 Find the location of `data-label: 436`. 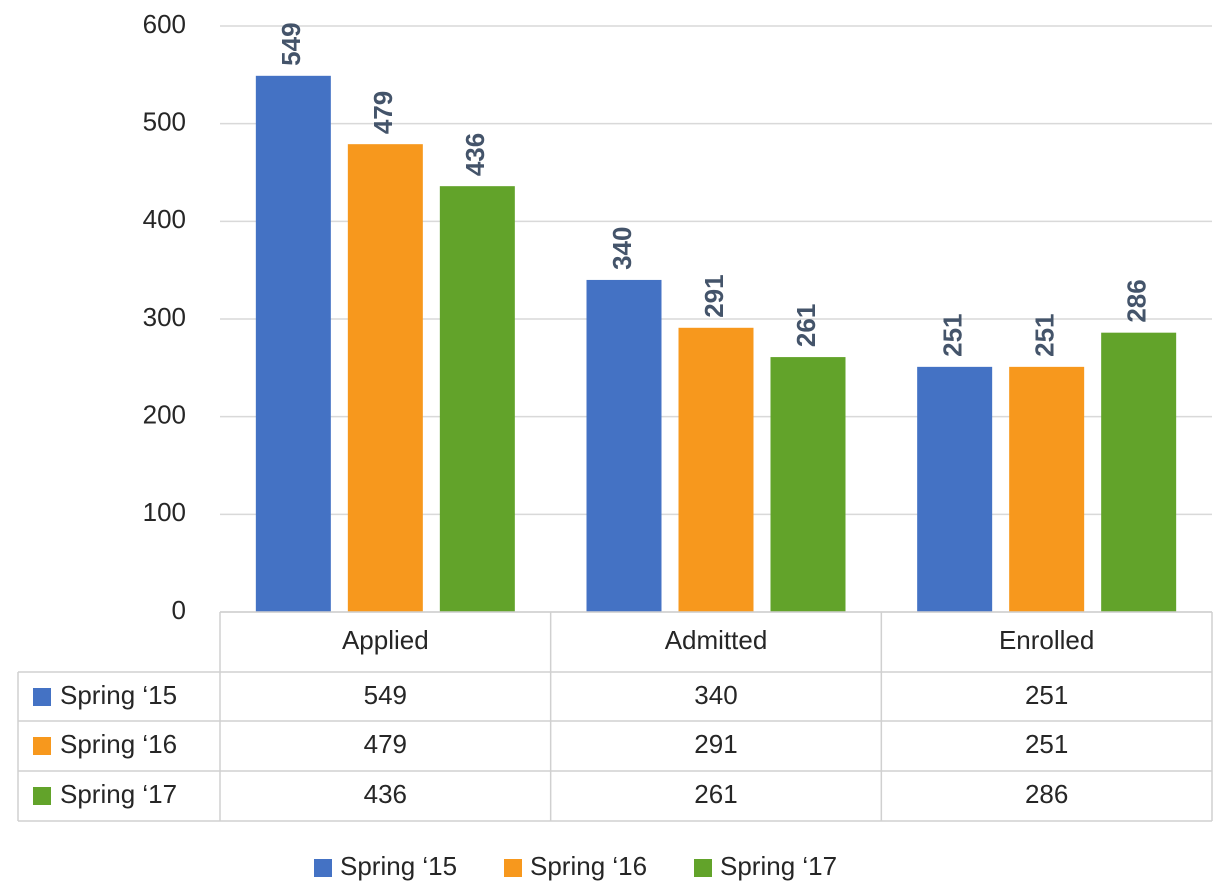

data-label: 436 is located at coordinates (475, 154).